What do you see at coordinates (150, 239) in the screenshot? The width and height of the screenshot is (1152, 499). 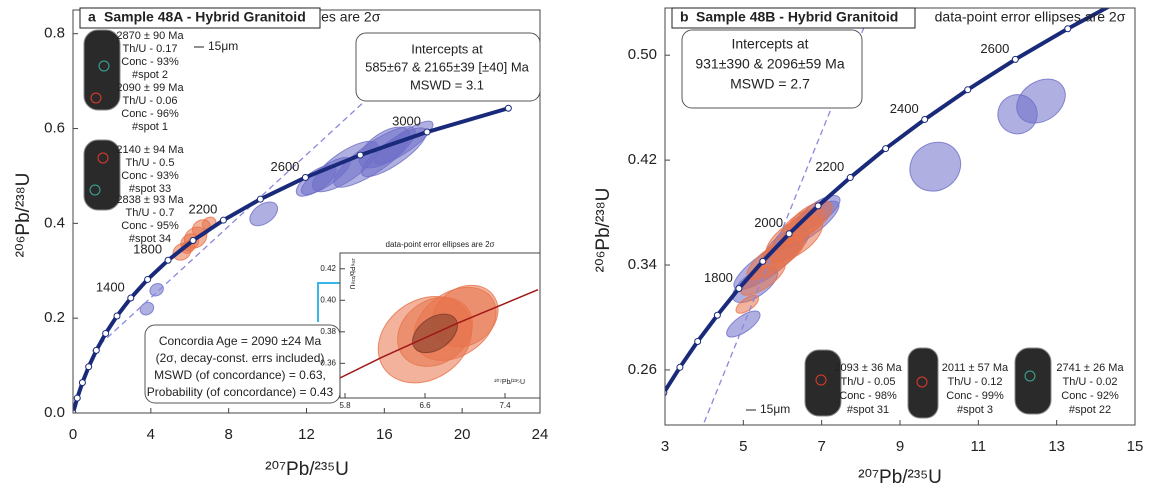 I see `annotation-line: #spot 34` at bounding box center [150, 239].